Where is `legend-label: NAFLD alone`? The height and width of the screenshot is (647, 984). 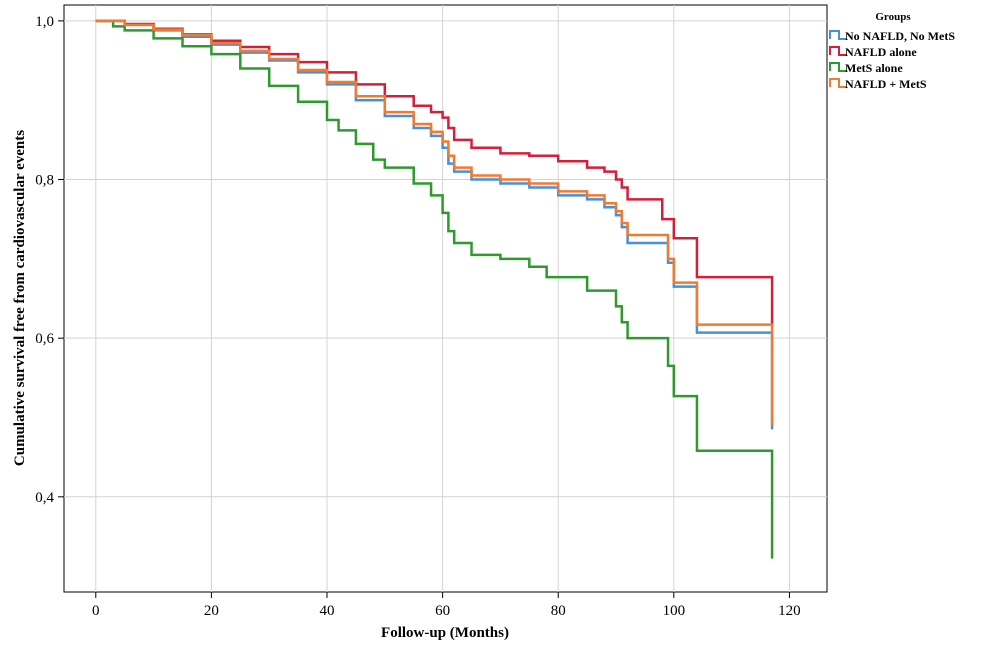 legend-label: NAFLD alone is located at coordinates (881, 52).